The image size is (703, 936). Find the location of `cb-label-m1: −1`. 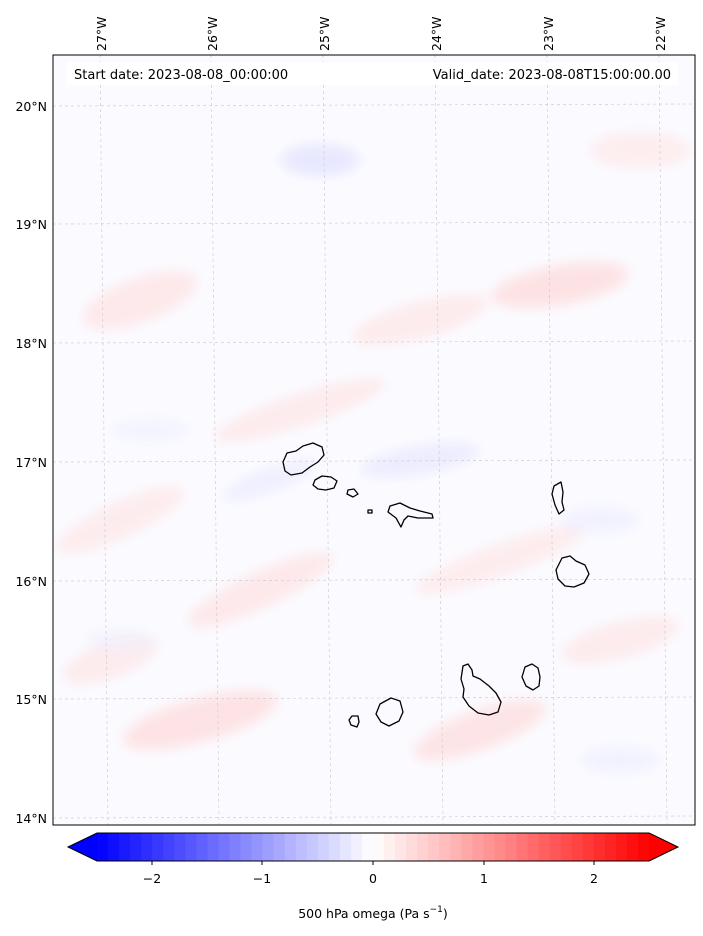

cb-label-m1: −1 is located at coordinates (262, 878).